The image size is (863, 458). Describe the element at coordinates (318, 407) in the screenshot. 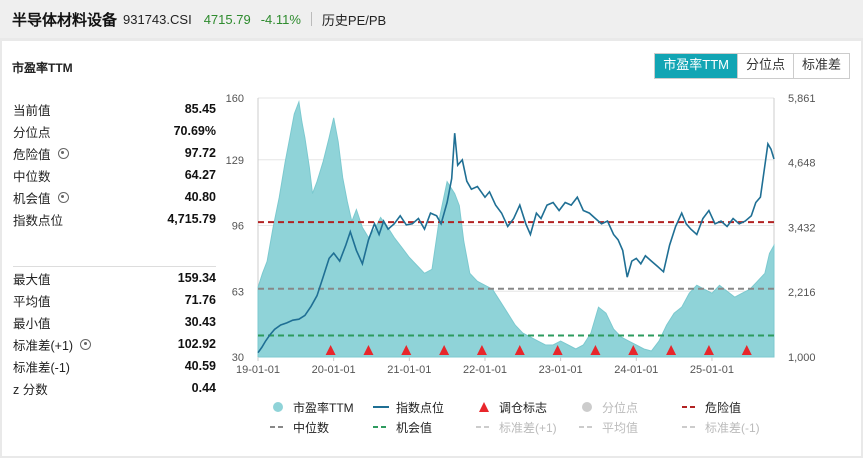

I see `legend-pe-ttm: 市盈率TTM` at that location.